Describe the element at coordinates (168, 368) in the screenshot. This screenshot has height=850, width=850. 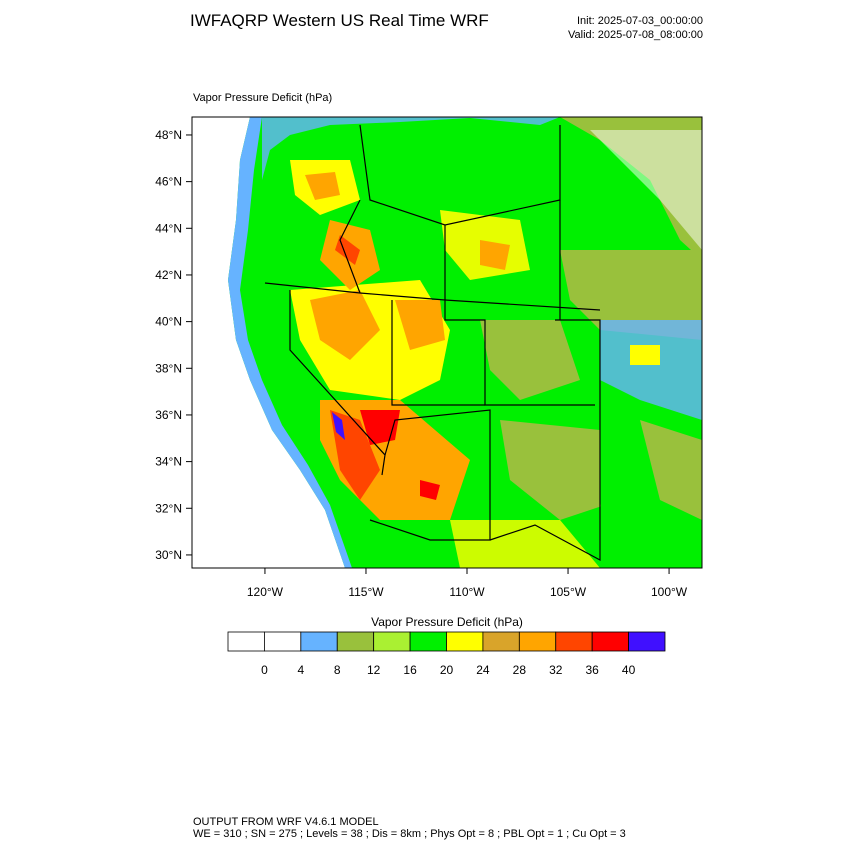
I see `y-tick-label: 38°N` at that location.